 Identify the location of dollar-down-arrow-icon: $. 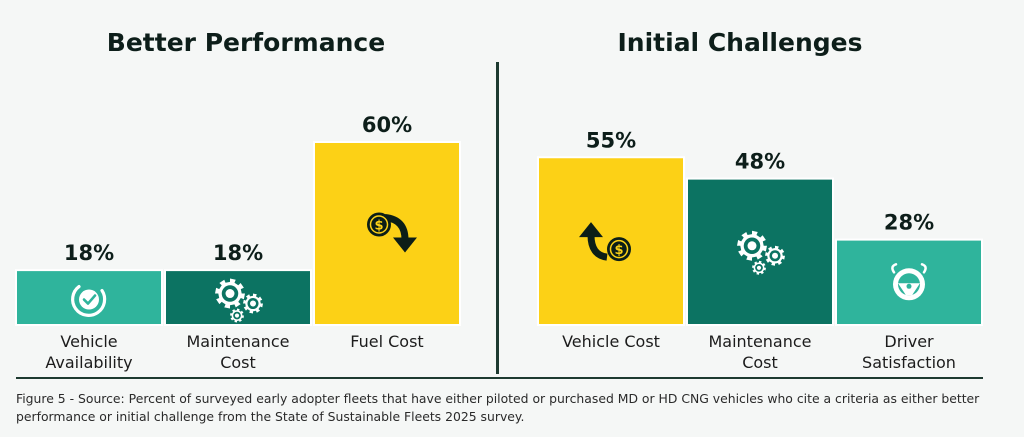
(392, 232).